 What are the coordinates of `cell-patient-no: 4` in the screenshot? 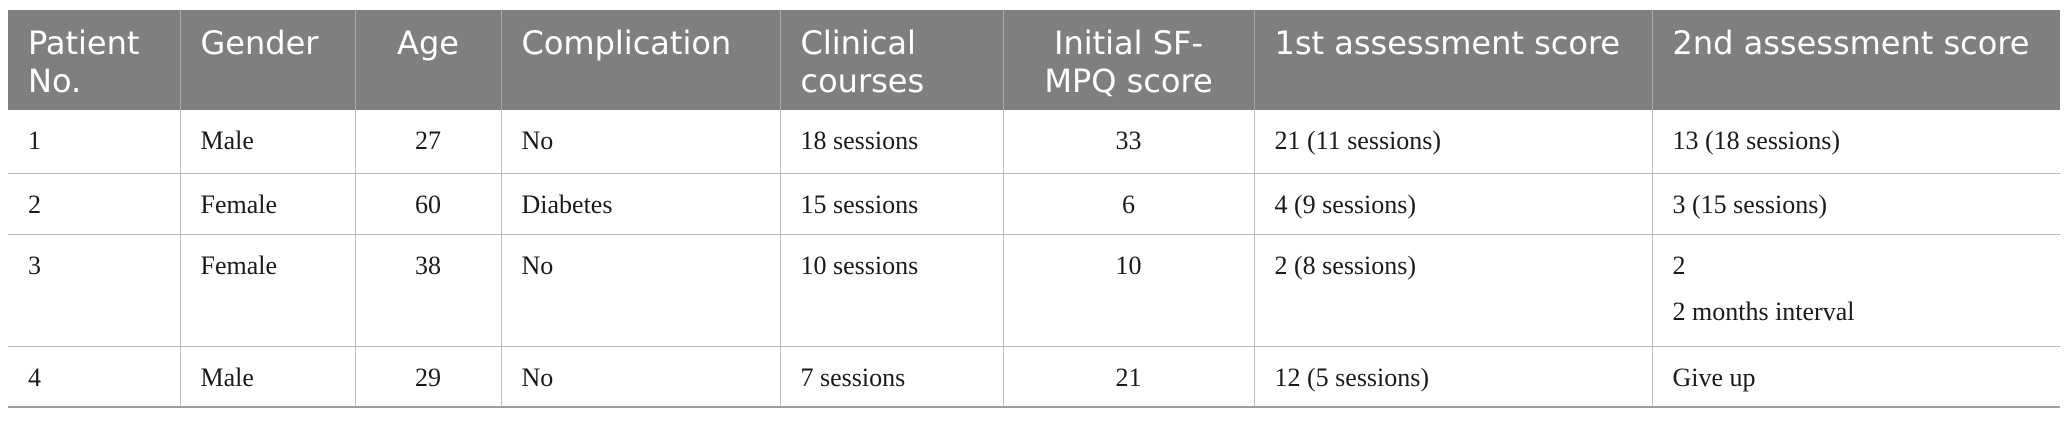 It's located at (94, 377).